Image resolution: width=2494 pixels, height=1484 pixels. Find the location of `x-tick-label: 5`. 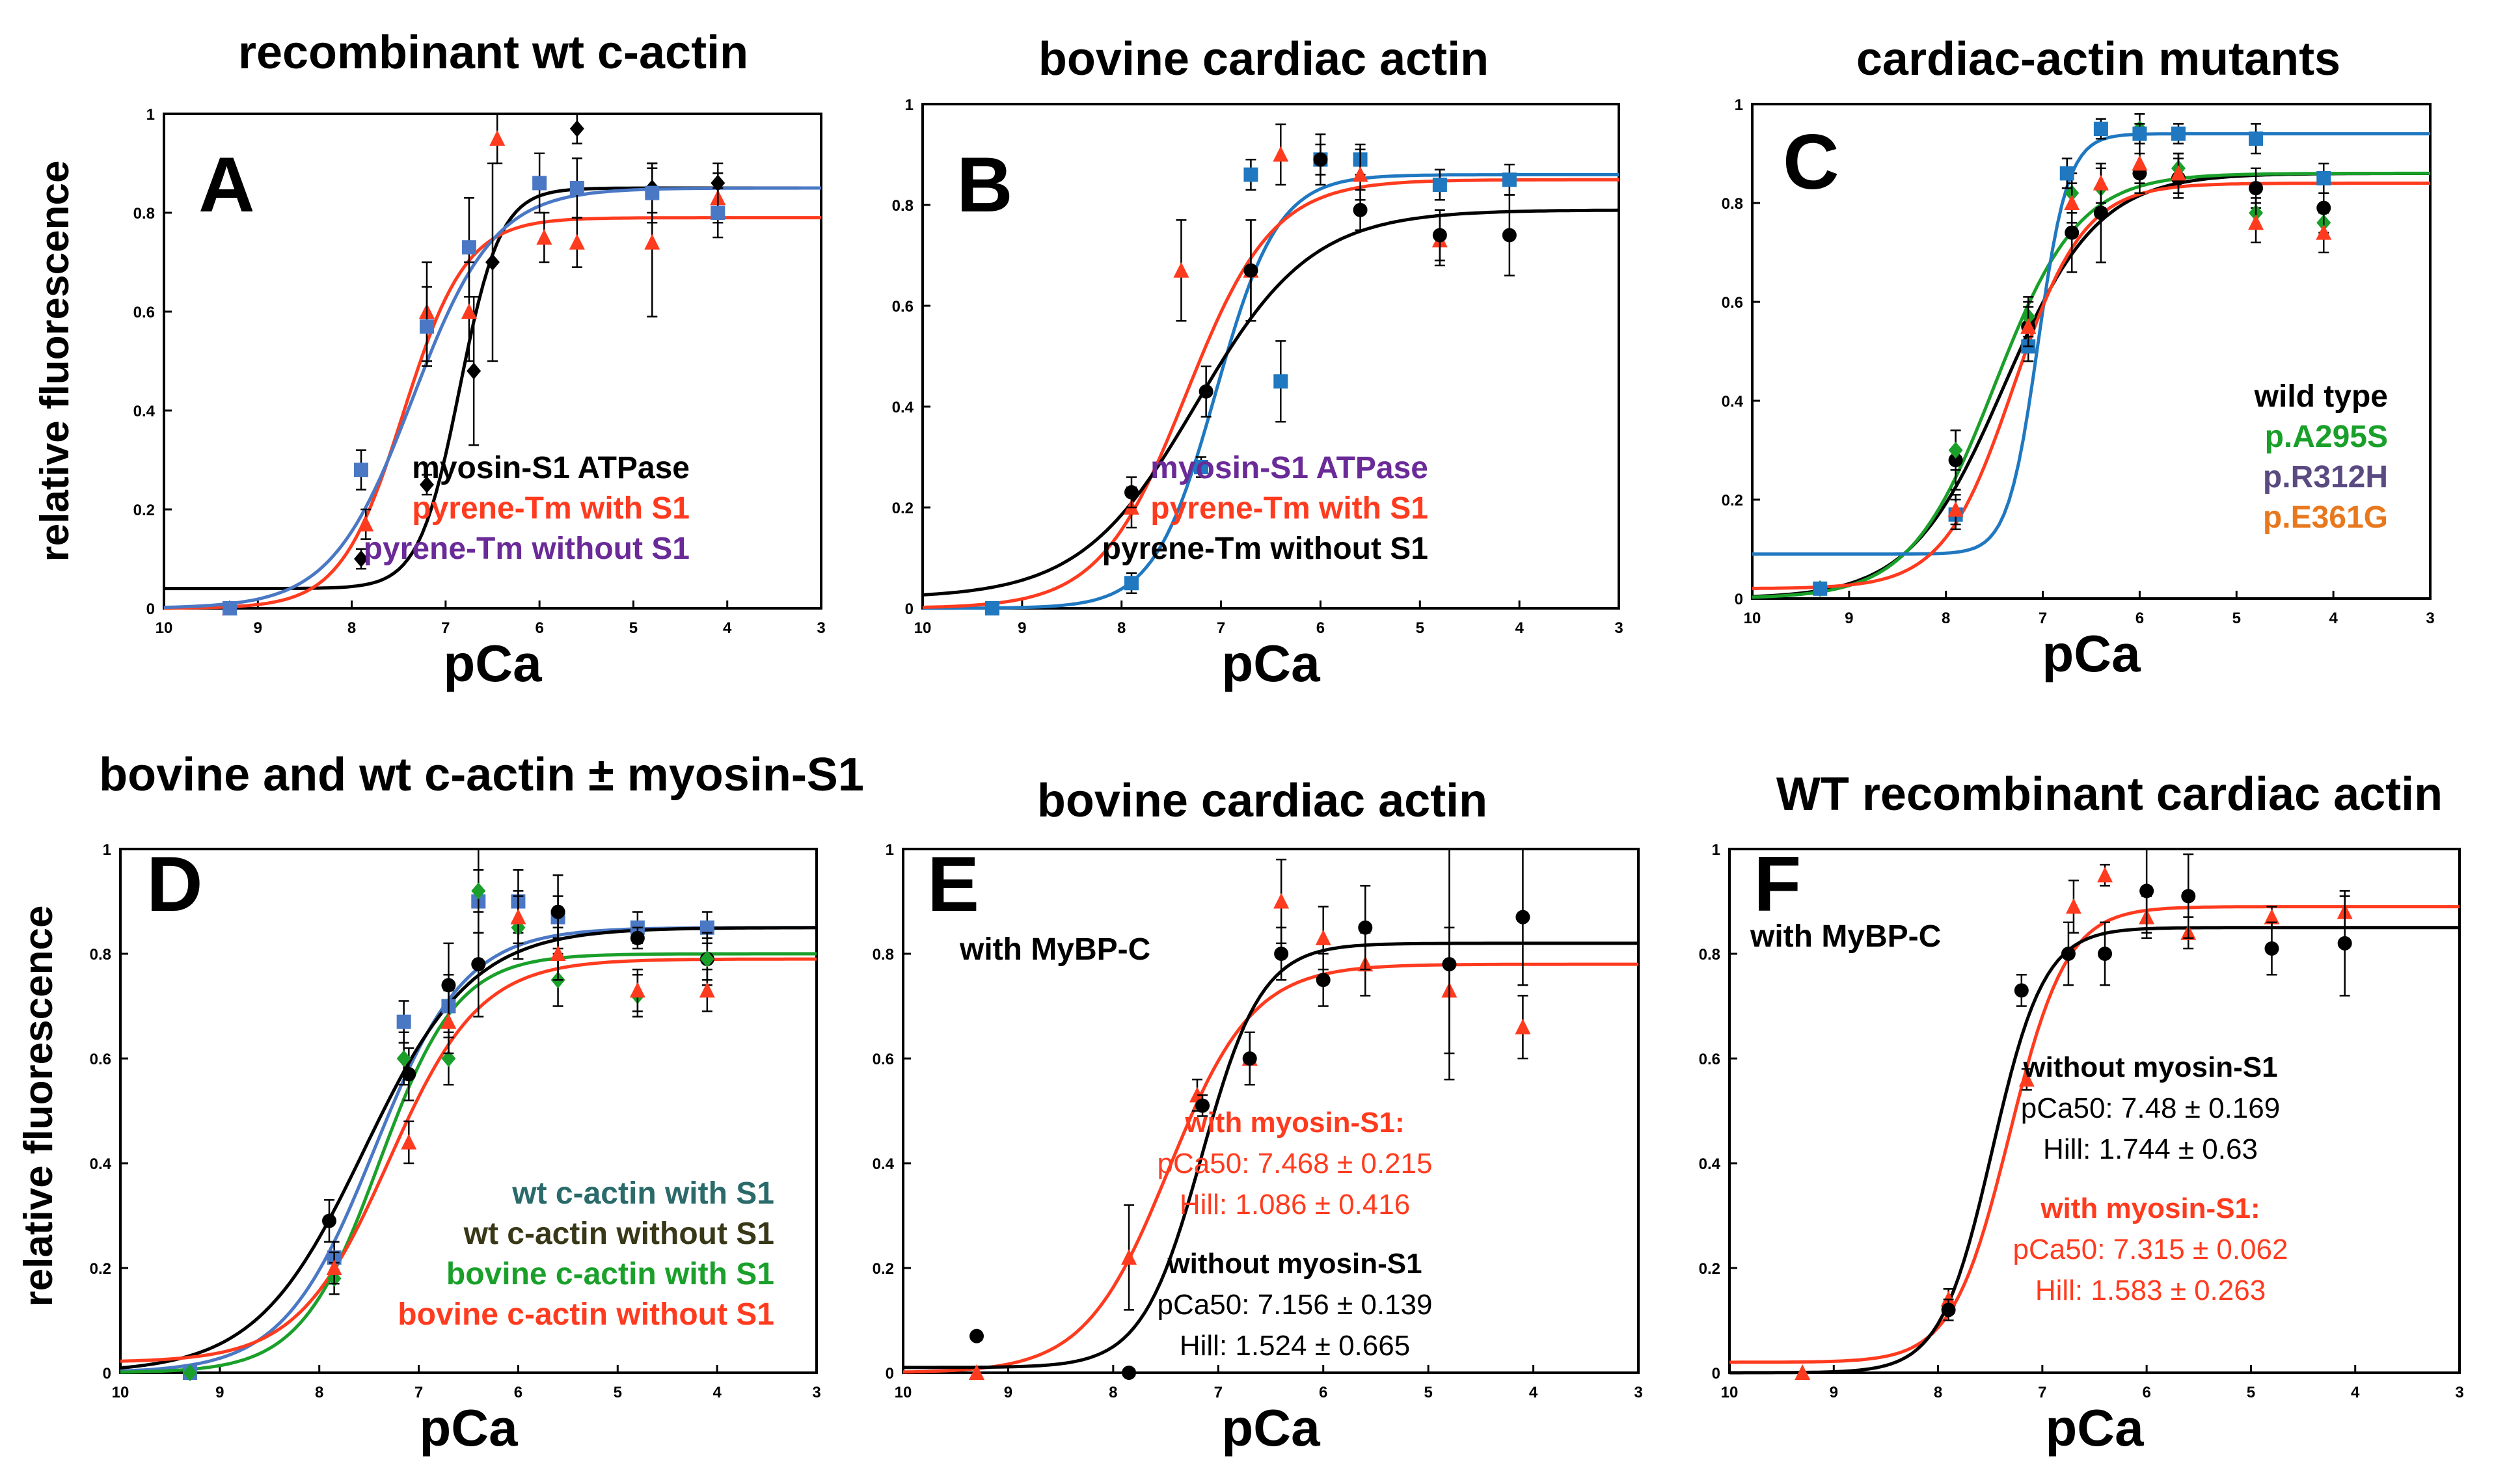

x-tick-label: 5 is located at coordinates (633, 628).